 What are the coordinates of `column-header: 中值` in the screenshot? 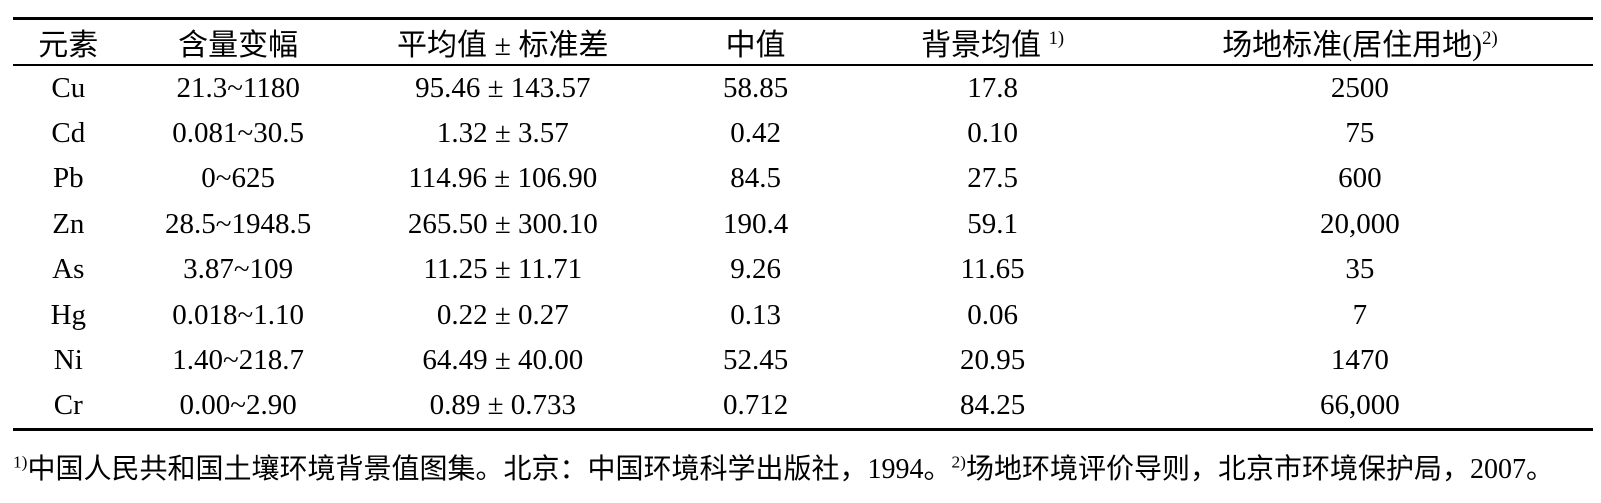 It's located at (755, 42).